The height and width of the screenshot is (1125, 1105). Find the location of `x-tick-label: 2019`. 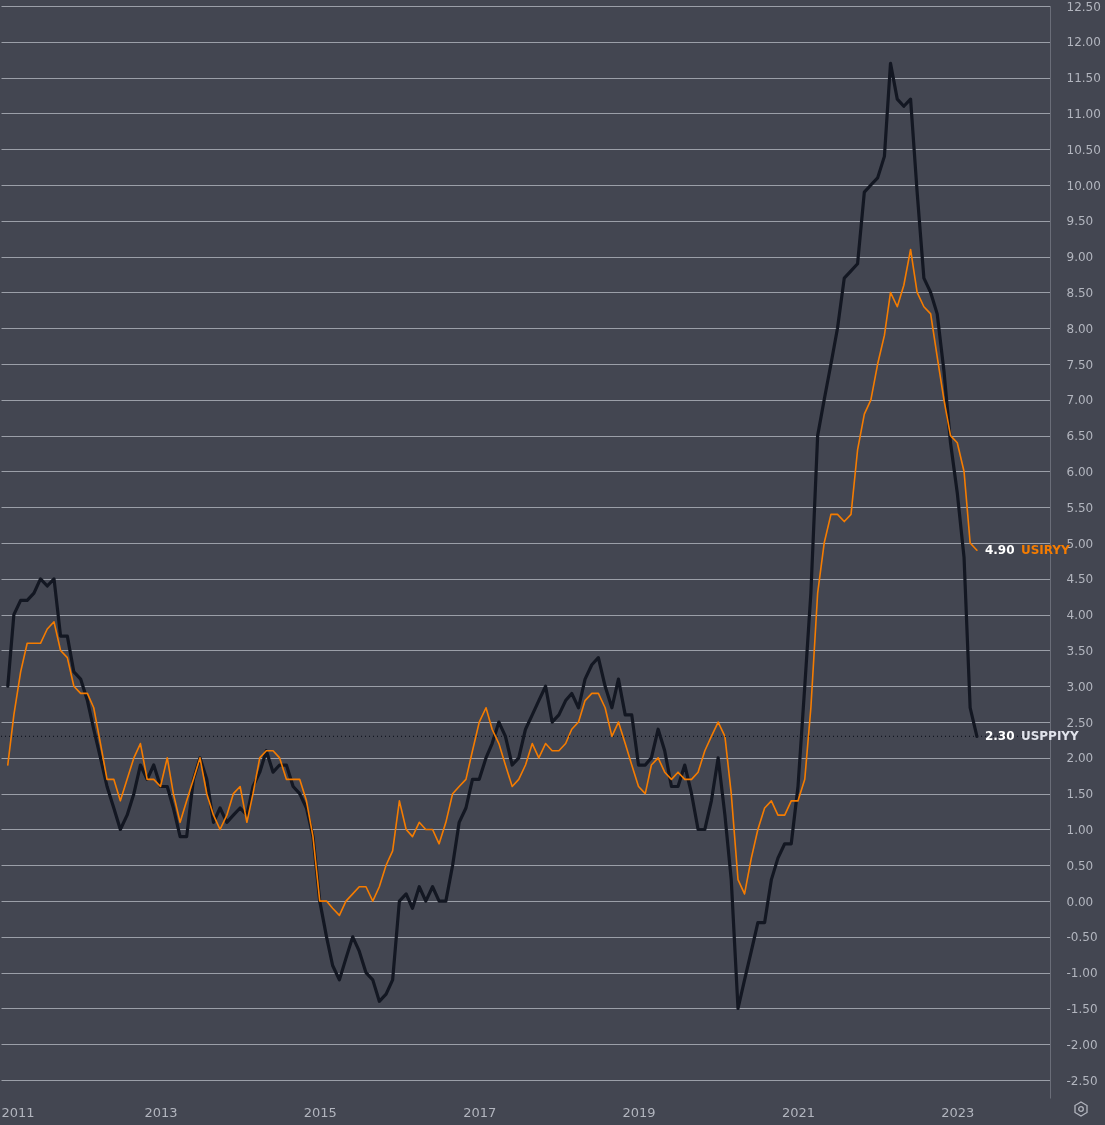

x-tick-label: 2019 is located at coordinates (639, 1112).